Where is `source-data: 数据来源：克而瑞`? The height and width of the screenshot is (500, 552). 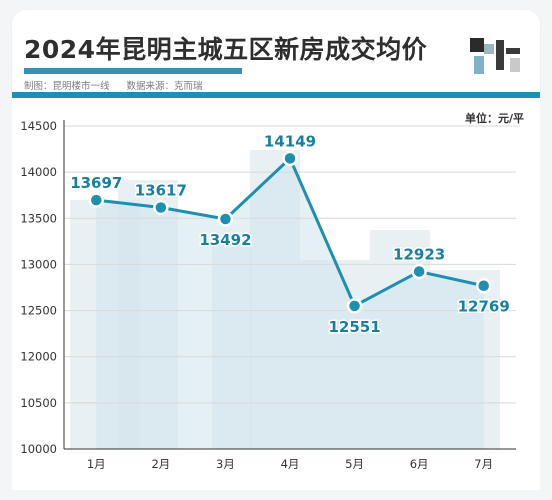
source-data: 数据来源：克而瑞 is located at coordinates (164, 86).